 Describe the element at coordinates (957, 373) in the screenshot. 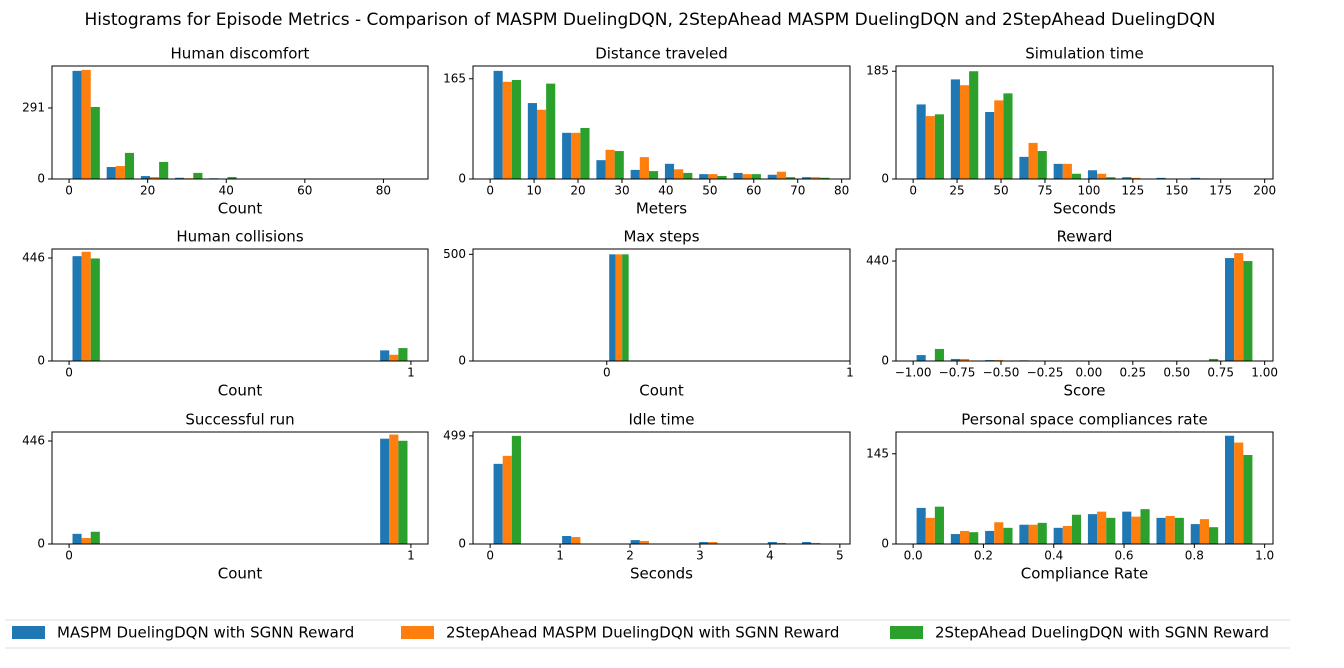

I see `x-tick-label: −0.75` at that location.